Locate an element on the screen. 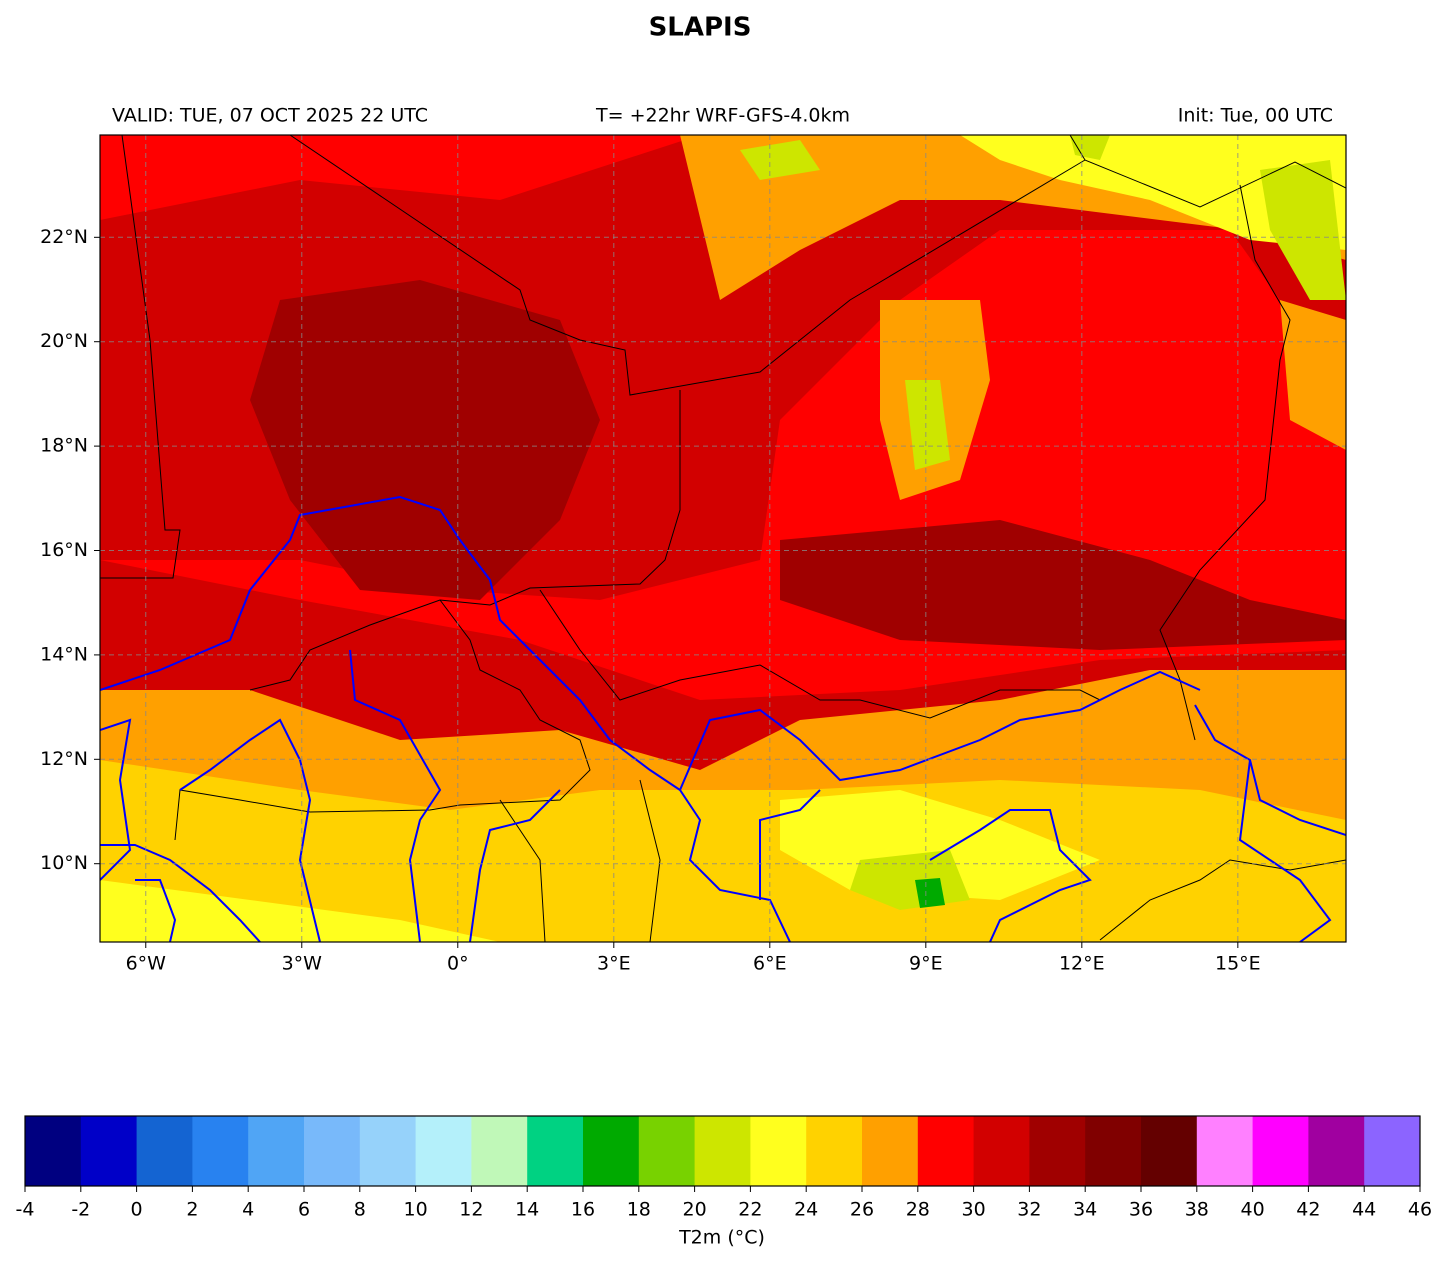 Image resolution: width=1448 pixels, height=1264 pixels. colorbar-tick-label: -2 is located at coordinates (80, 1210).